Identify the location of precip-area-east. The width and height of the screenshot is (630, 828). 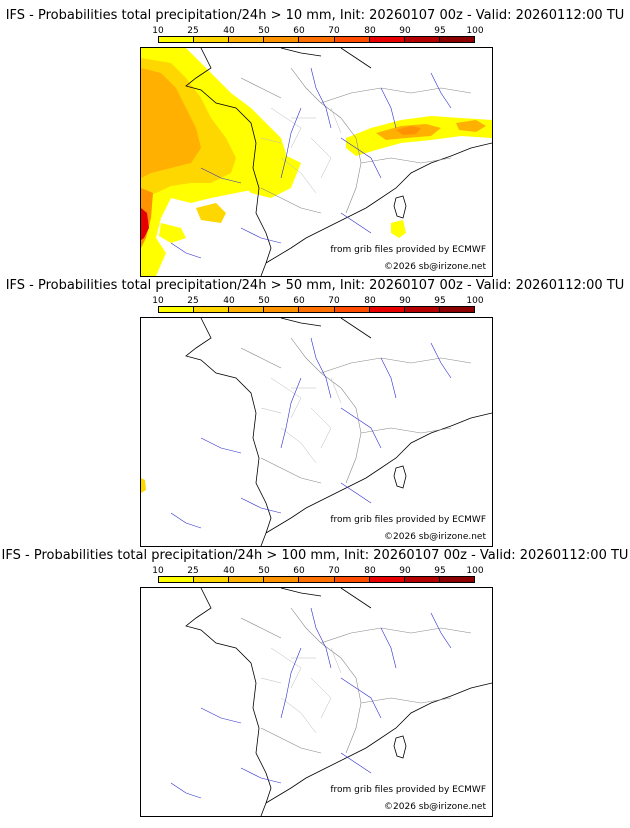
(471, 126).